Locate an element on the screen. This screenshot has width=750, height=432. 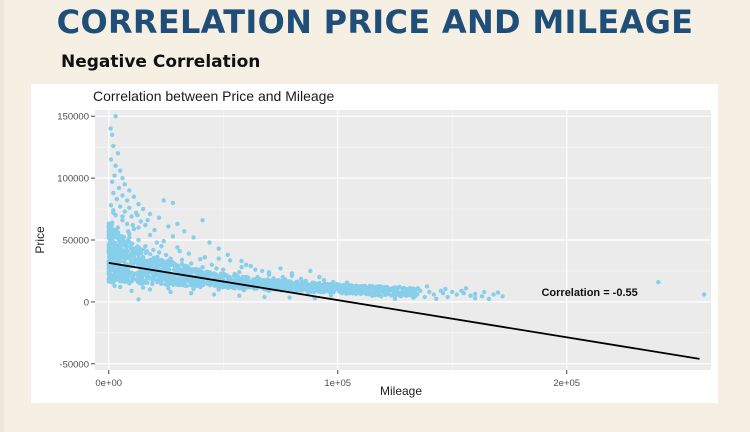
y-tick-label: 0 is located at coordinates (86, 302).